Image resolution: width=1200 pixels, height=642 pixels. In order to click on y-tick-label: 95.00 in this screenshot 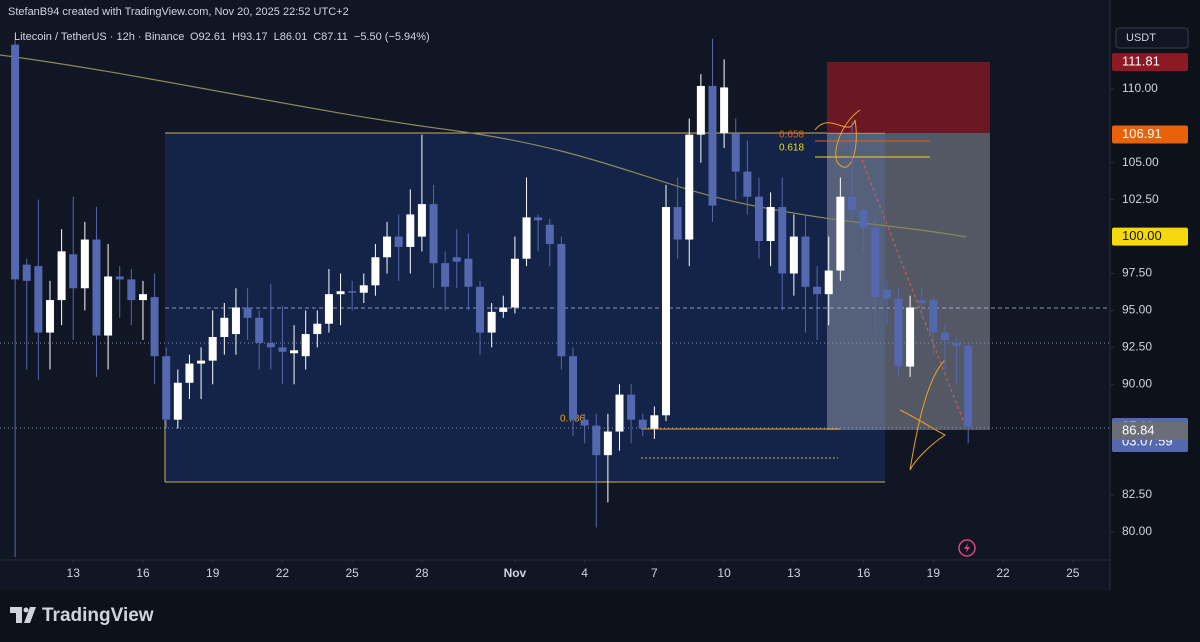, I will do `click(1137, 310)`.